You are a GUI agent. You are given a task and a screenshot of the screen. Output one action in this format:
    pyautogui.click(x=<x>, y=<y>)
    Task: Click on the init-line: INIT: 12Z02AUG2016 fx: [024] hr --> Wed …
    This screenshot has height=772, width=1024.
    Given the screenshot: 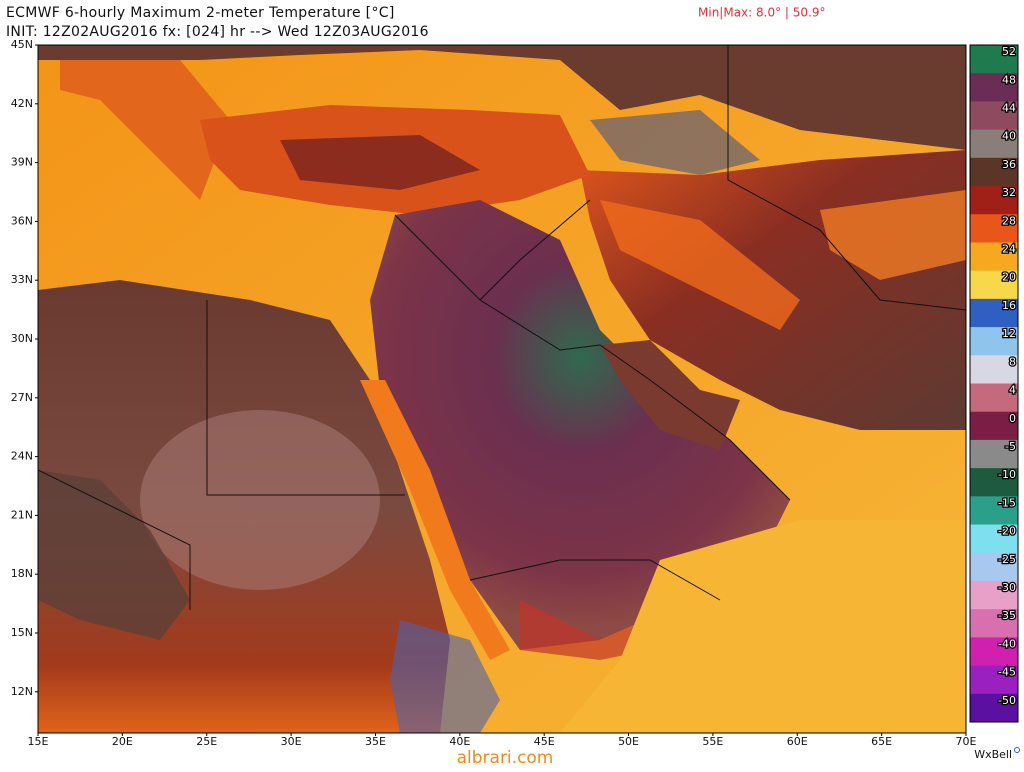 What is the action you would take?
    pyautogui.click(x=217, y=32)
    